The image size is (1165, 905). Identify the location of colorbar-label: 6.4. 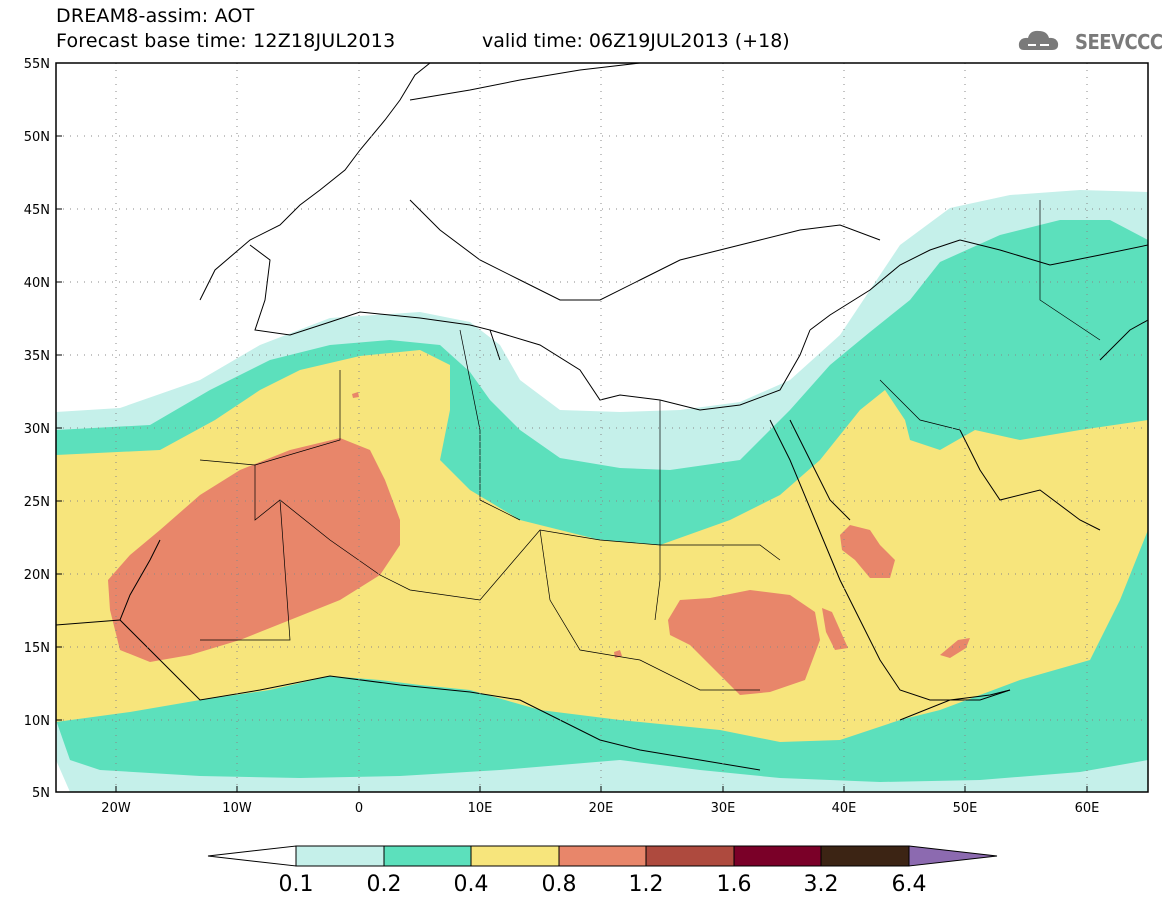
(909, 884).